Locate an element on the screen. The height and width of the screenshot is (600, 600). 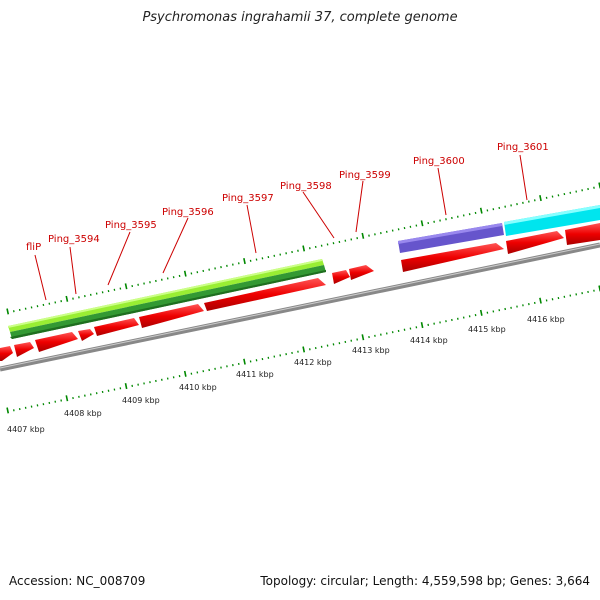
gene-label-ping-3601: Ping_3601 is located at coordinates (523, 147).